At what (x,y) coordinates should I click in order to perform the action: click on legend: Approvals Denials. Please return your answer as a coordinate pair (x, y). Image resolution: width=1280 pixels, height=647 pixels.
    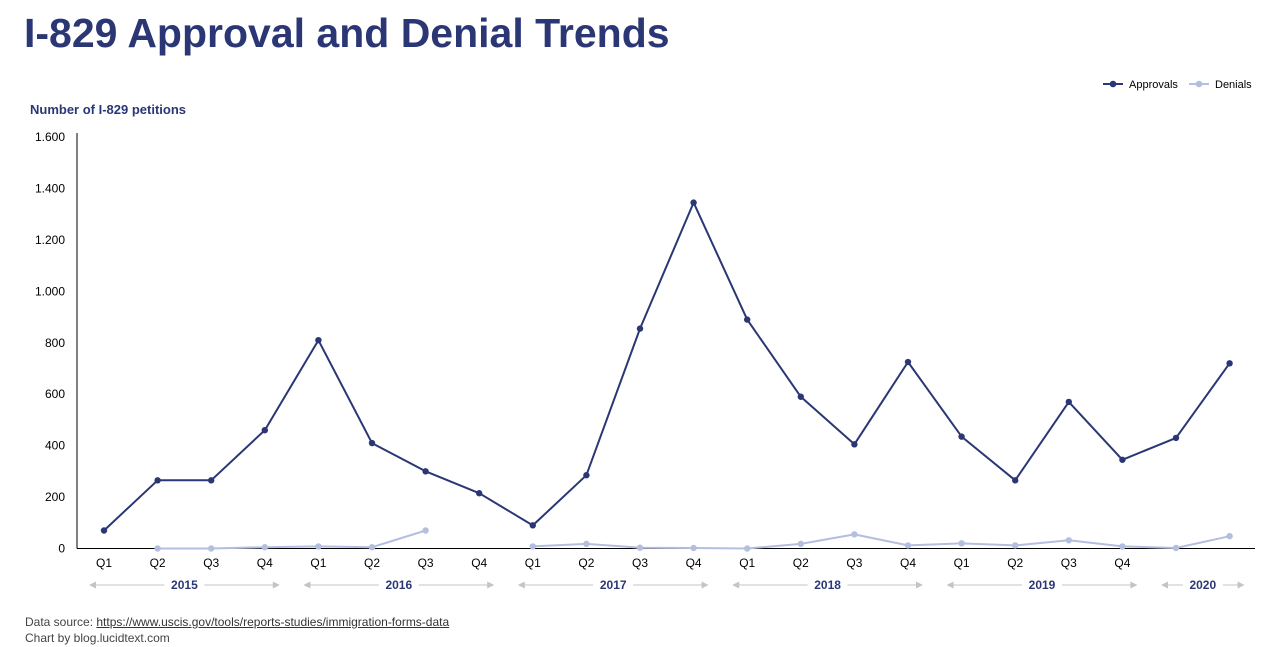
    Looking at the image, I should click on (1177, 85).